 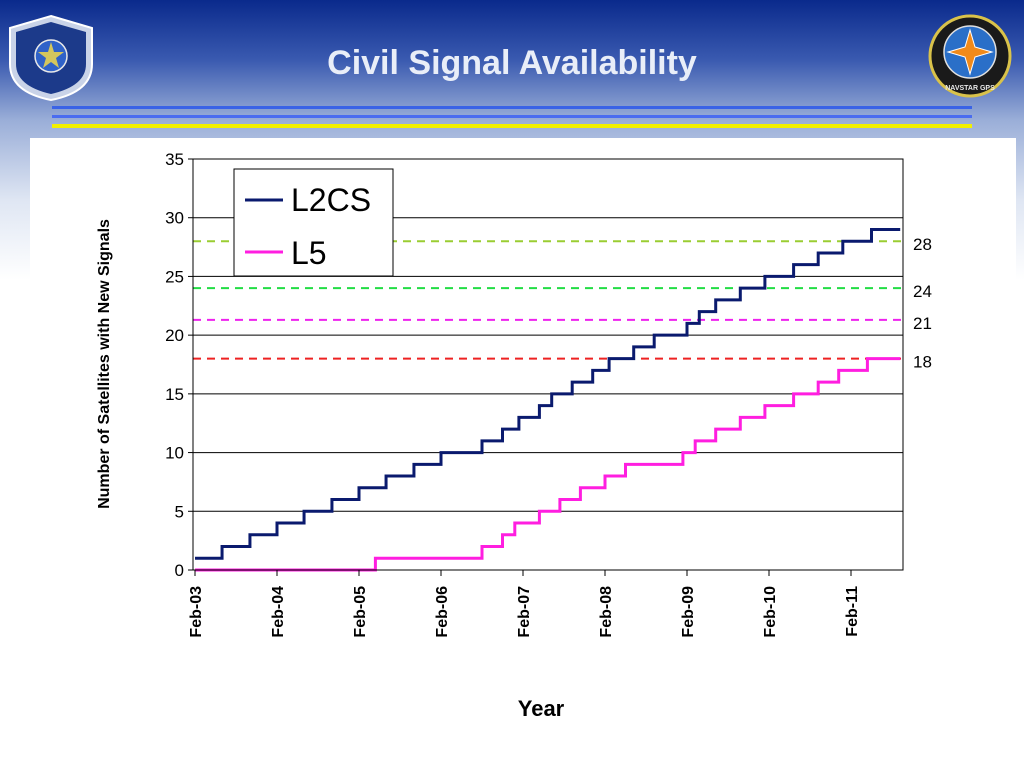 I want to click on chart-legend: L2CS L5, so click(x=313, y=222).